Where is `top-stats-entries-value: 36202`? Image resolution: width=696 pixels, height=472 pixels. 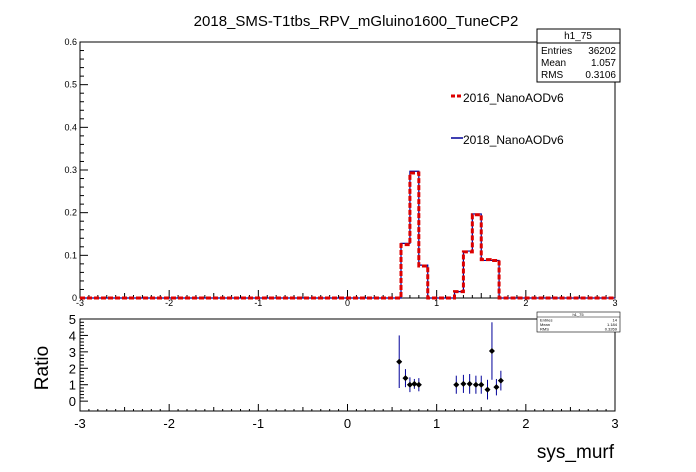 top-stats-entries-value: 36202 is located at coordinates (602, 51).